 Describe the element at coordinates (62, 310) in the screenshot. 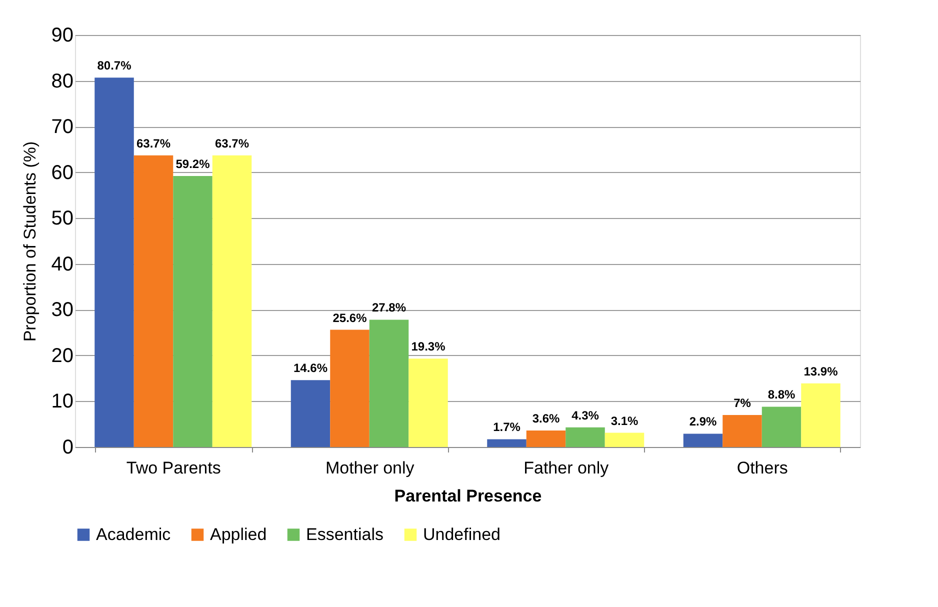

I see `y-tick-label: 30` at that location.